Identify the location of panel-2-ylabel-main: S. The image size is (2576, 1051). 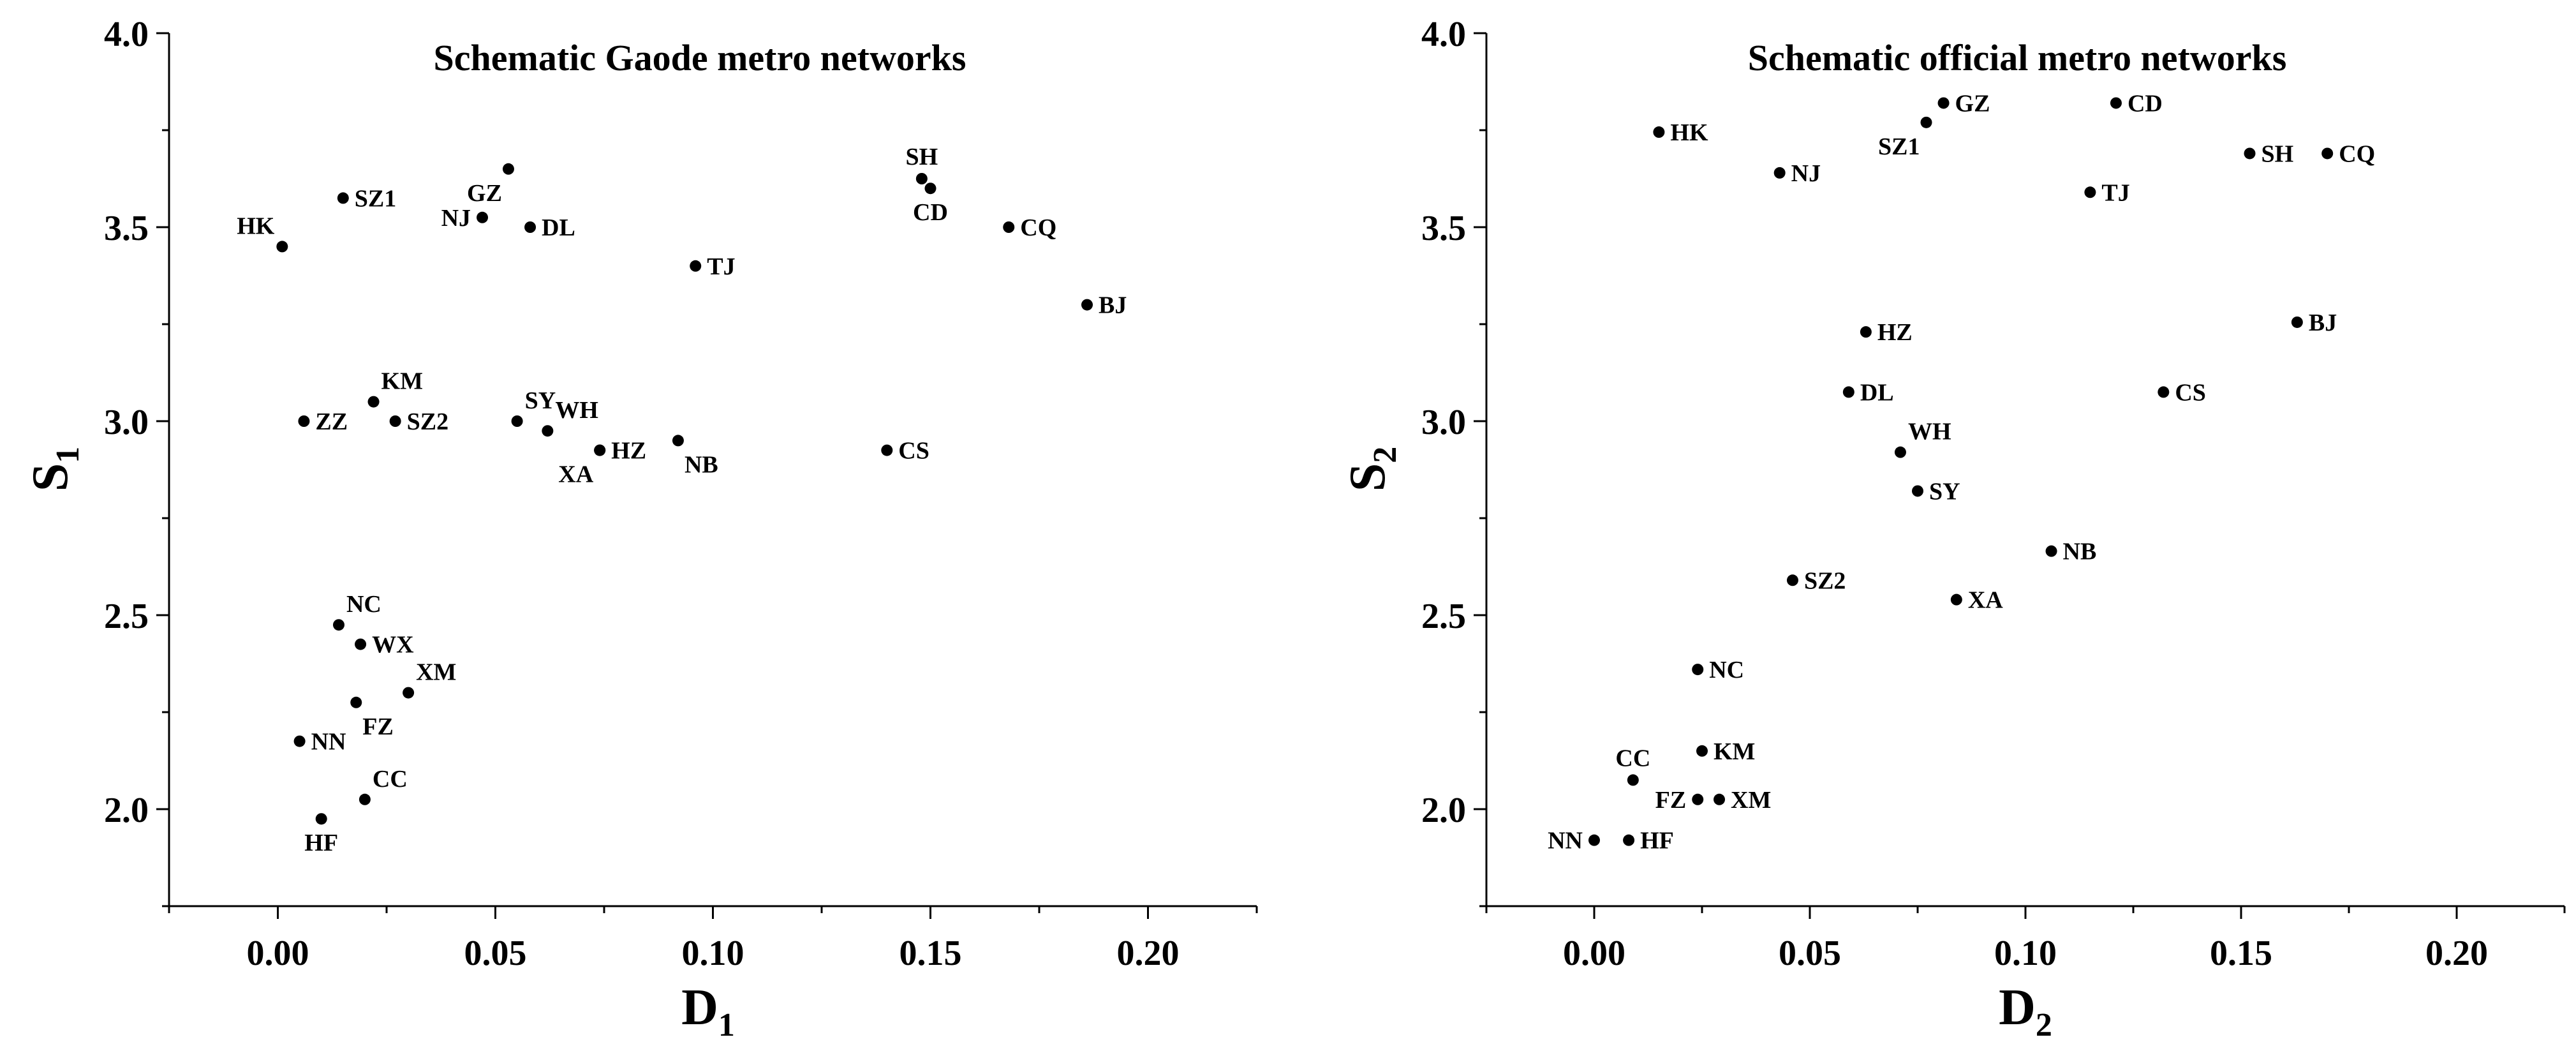
(1368, 478).